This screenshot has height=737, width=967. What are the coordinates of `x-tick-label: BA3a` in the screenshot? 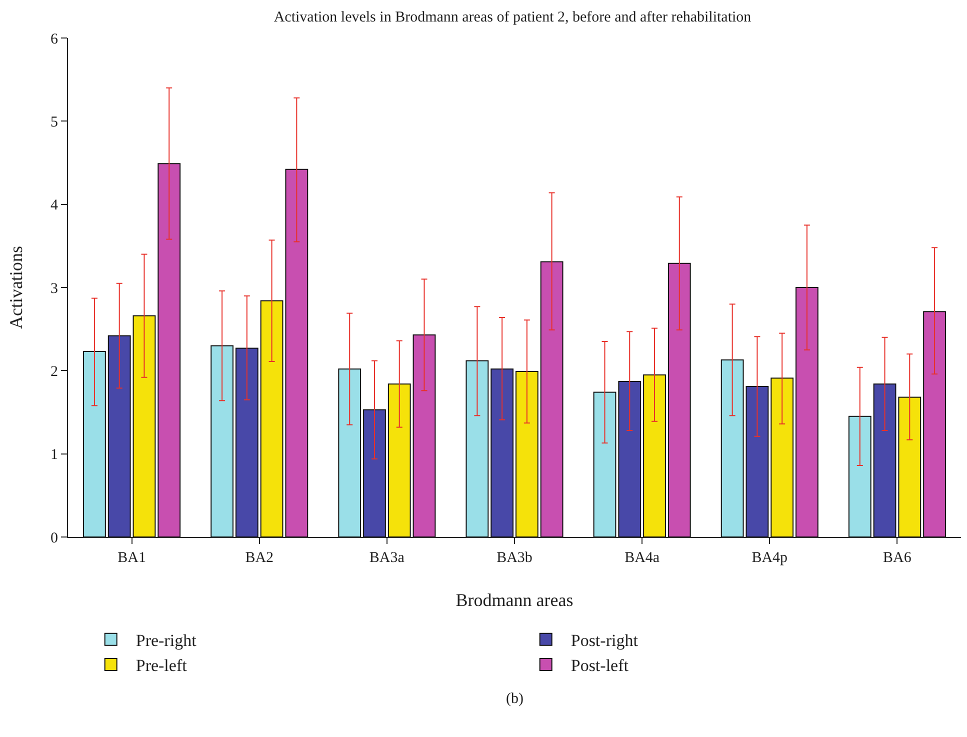 It's located at (387, 558).